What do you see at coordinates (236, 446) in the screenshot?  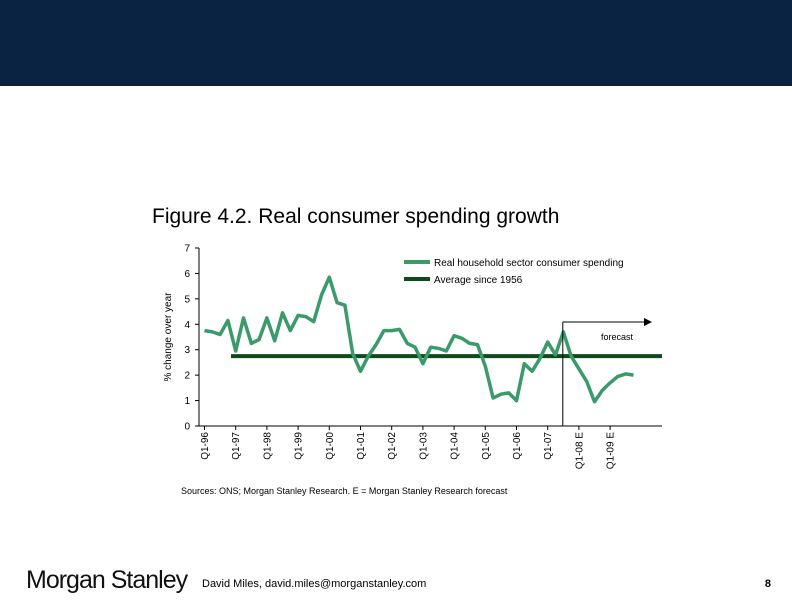 I see `x-tick-label: Q1-97` at bounding box center [236, 446].